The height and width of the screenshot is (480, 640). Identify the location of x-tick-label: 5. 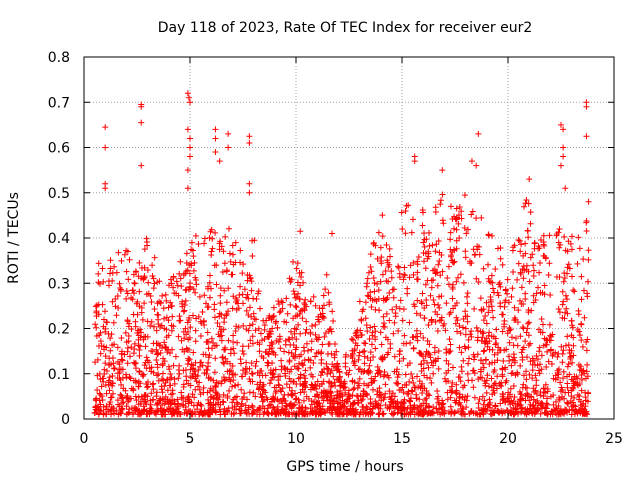
(190, 439).